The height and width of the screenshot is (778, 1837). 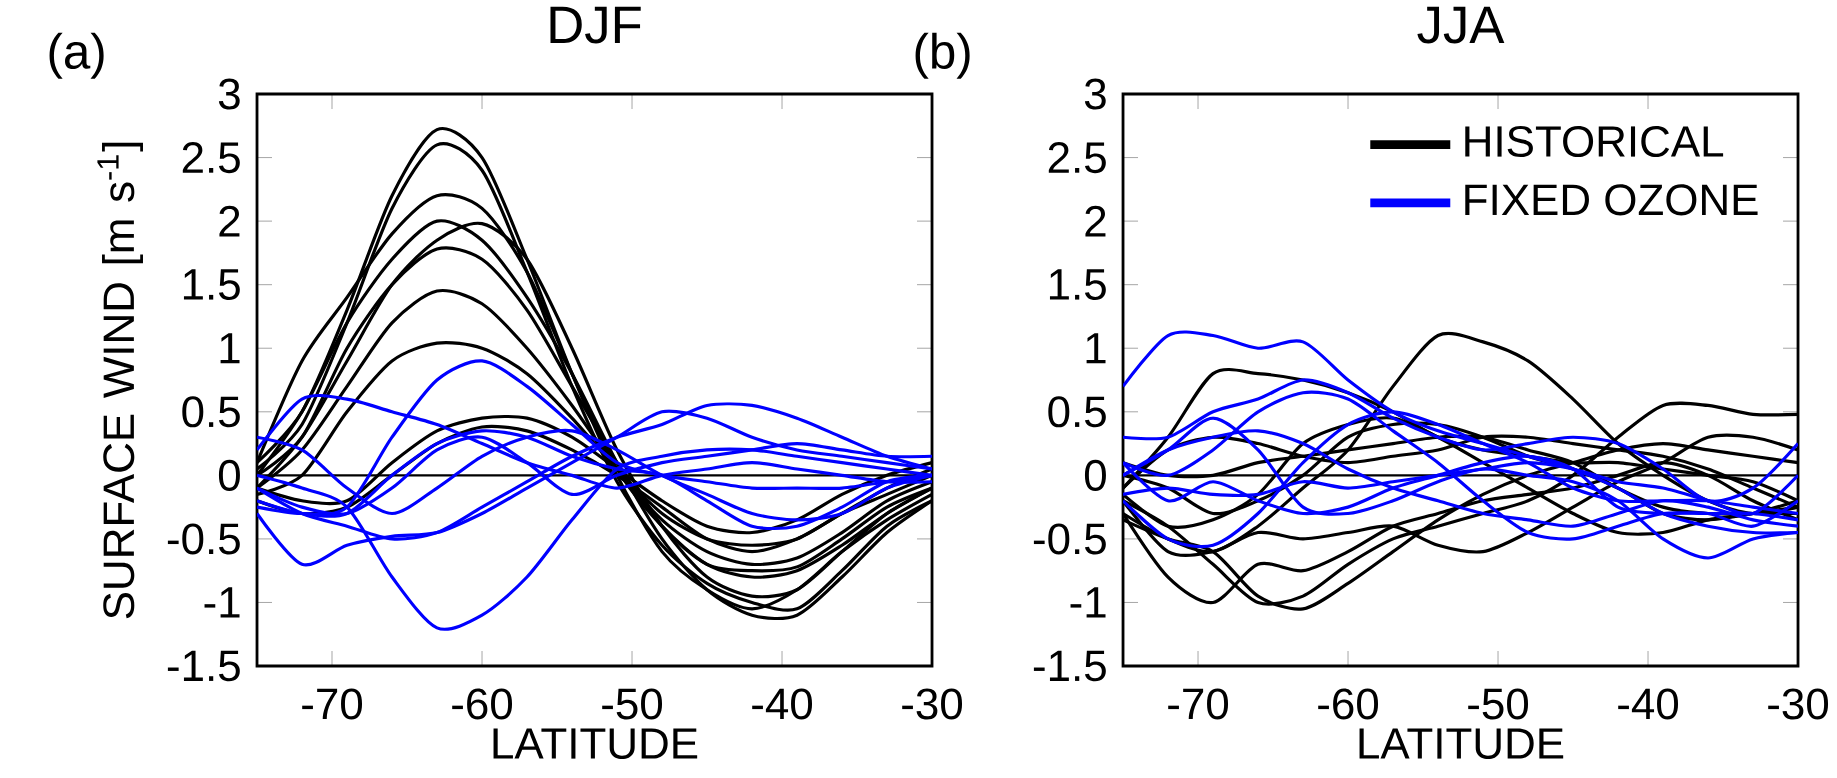 I want to click on chart-title: DJF, so click(x=595, y=25).